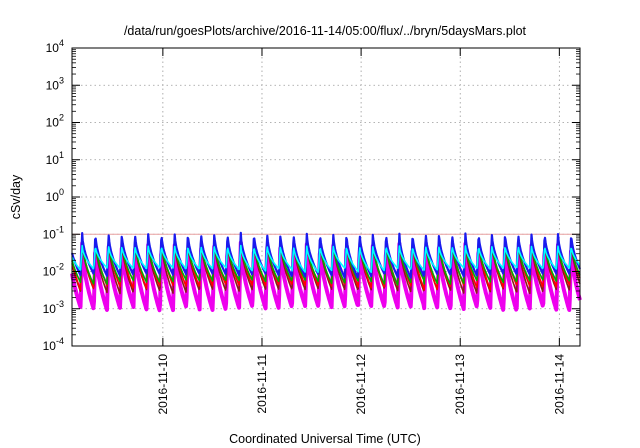 This screenshot has width=640, height=448. I want to click on x-tick-label: 2016-11-10, so click(163, 384).